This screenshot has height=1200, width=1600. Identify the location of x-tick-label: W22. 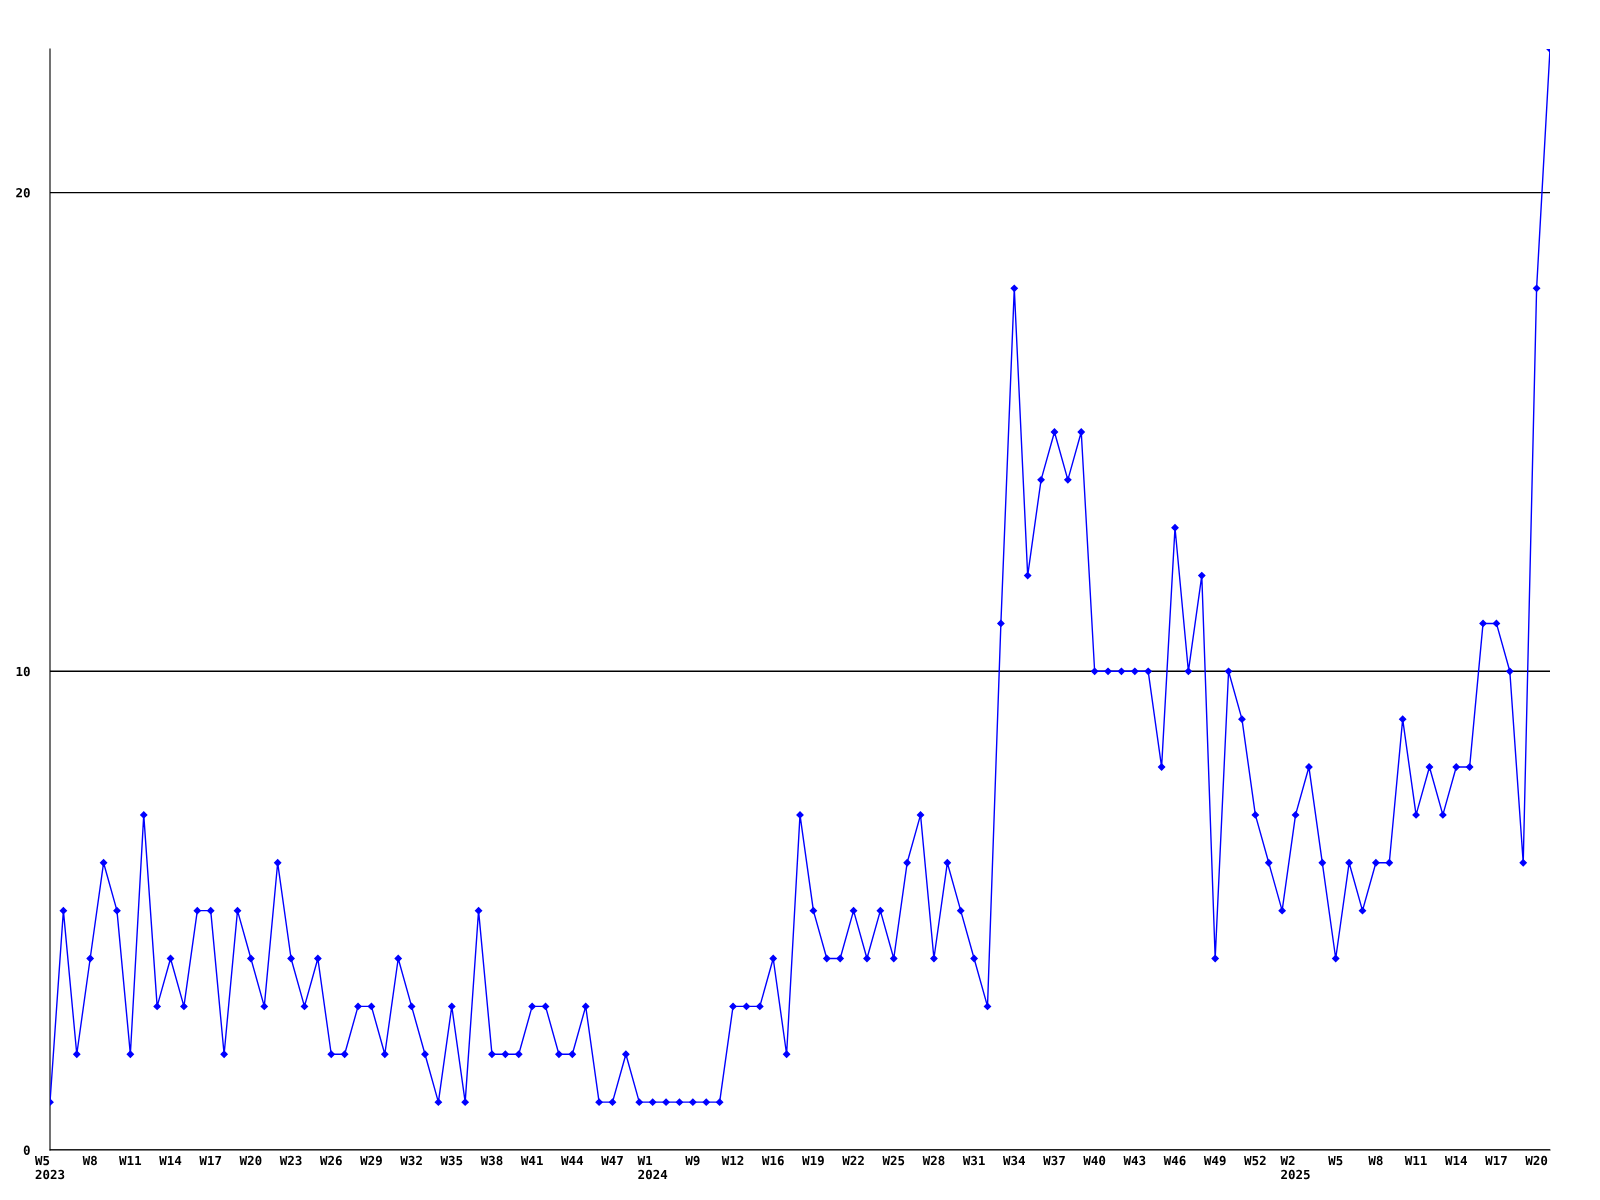
(853, 1160).